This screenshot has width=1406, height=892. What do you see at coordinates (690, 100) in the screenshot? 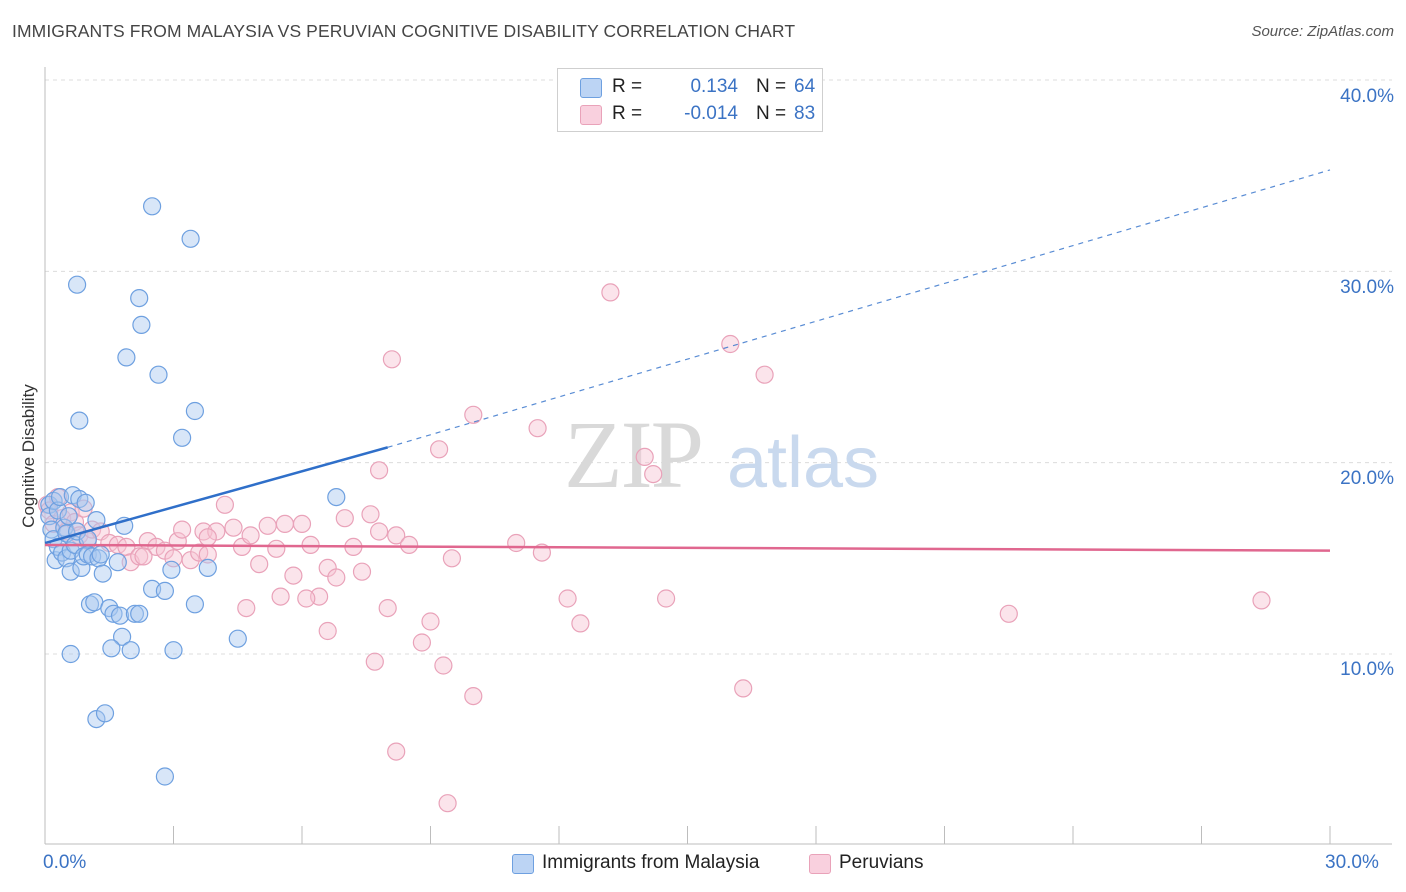
I see `correlation-legend: R = 0.134 N = 64 R = -0.014 N = 83` at bounding box center [690, 100].